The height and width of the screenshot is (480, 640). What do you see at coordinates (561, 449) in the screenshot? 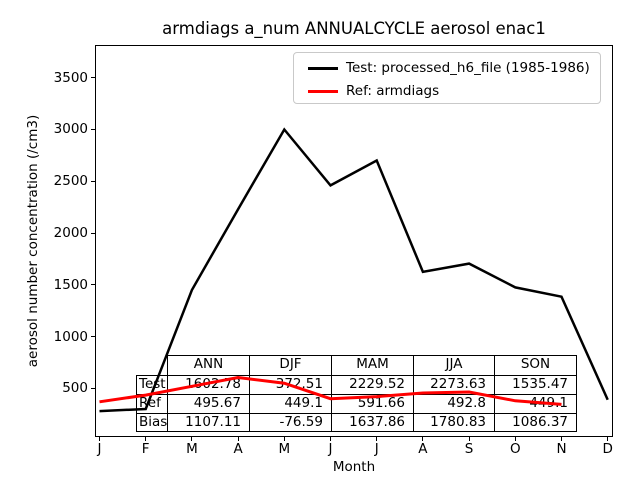
I see `x-tick-label: N` at bounding box center [561, 449].